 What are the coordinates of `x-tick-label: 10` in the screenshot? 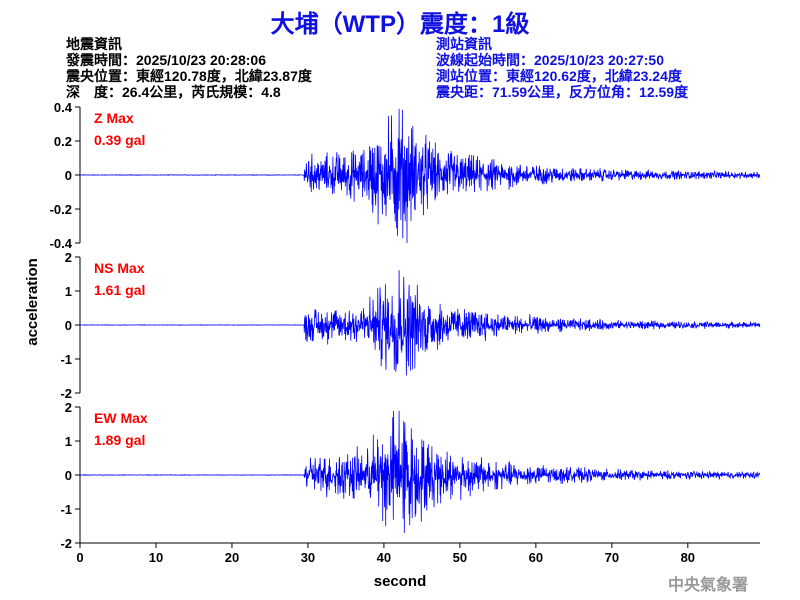 It's located at (156, 557).